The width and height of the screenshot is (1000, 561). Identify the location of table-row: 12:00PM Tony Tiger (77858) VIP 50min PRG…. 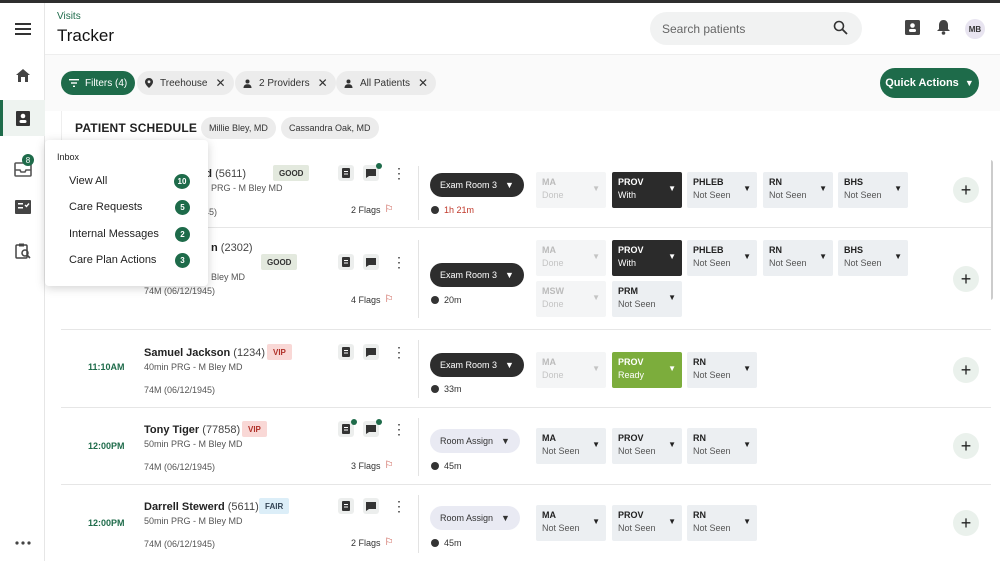
(526, 446).